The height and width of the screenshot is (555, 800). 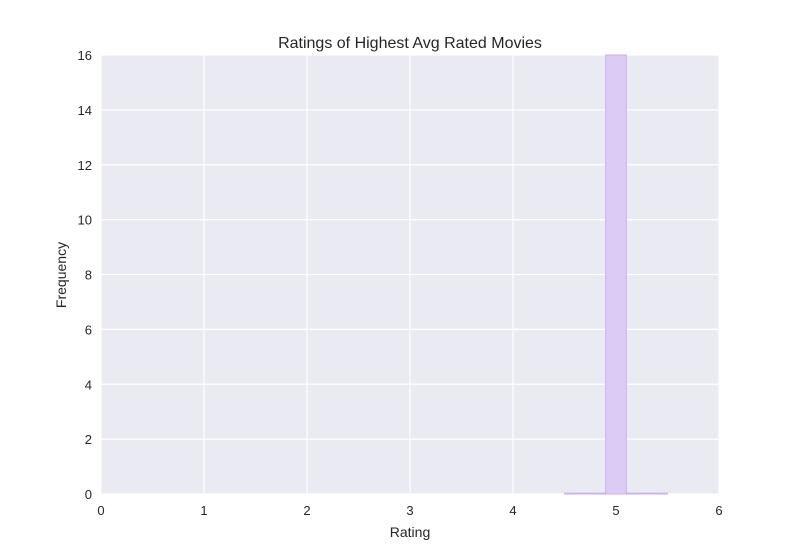 I want to click on x-tick-label: 3, so click(x=409, y=510).